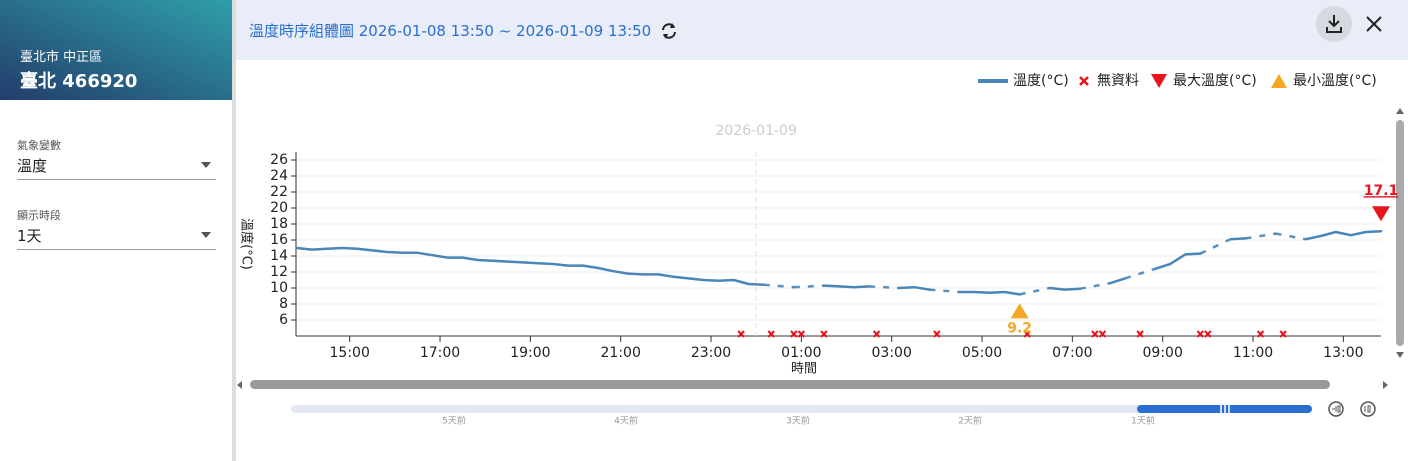 The width and height of the screenshot is (1408, 461). I want to click on timeline-label: 3天前, so click(798, 421).